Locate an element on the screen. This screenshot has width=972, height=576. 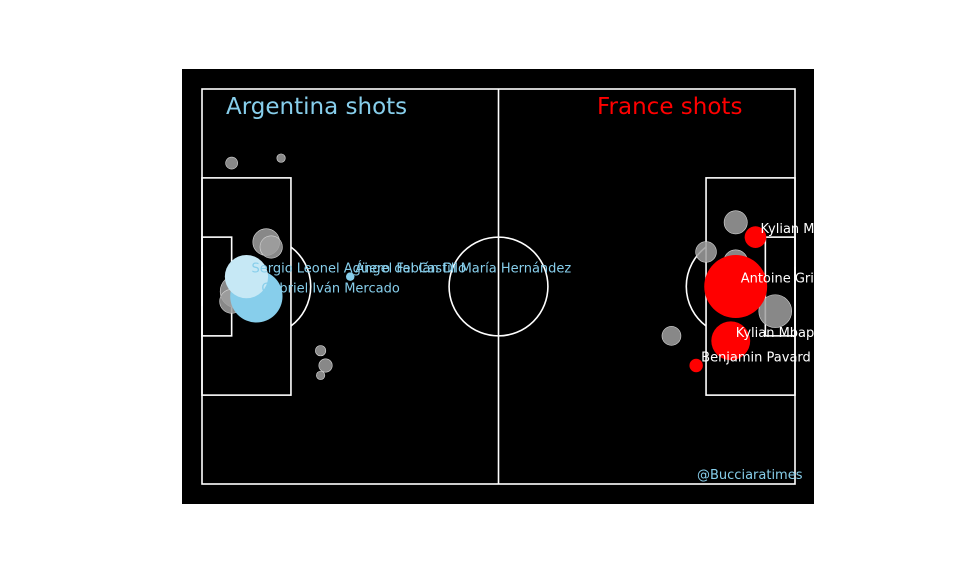
france-title: France shots is located at coordinates (669, 107).